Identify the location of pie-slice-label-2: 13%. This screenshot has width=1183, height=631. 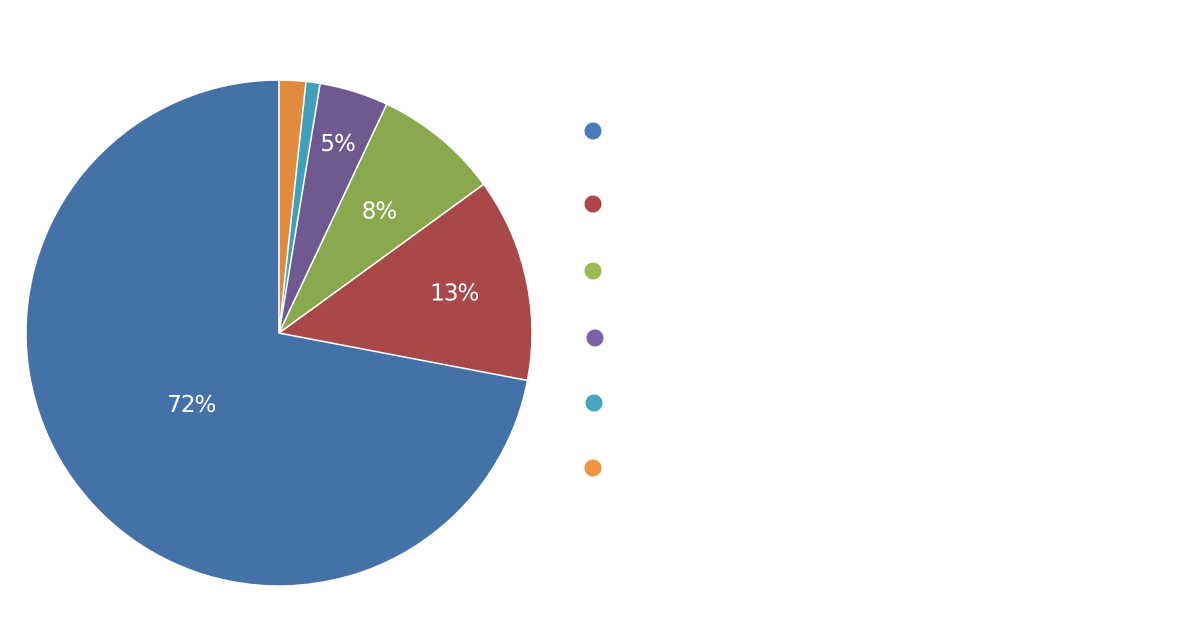
(454, 293).